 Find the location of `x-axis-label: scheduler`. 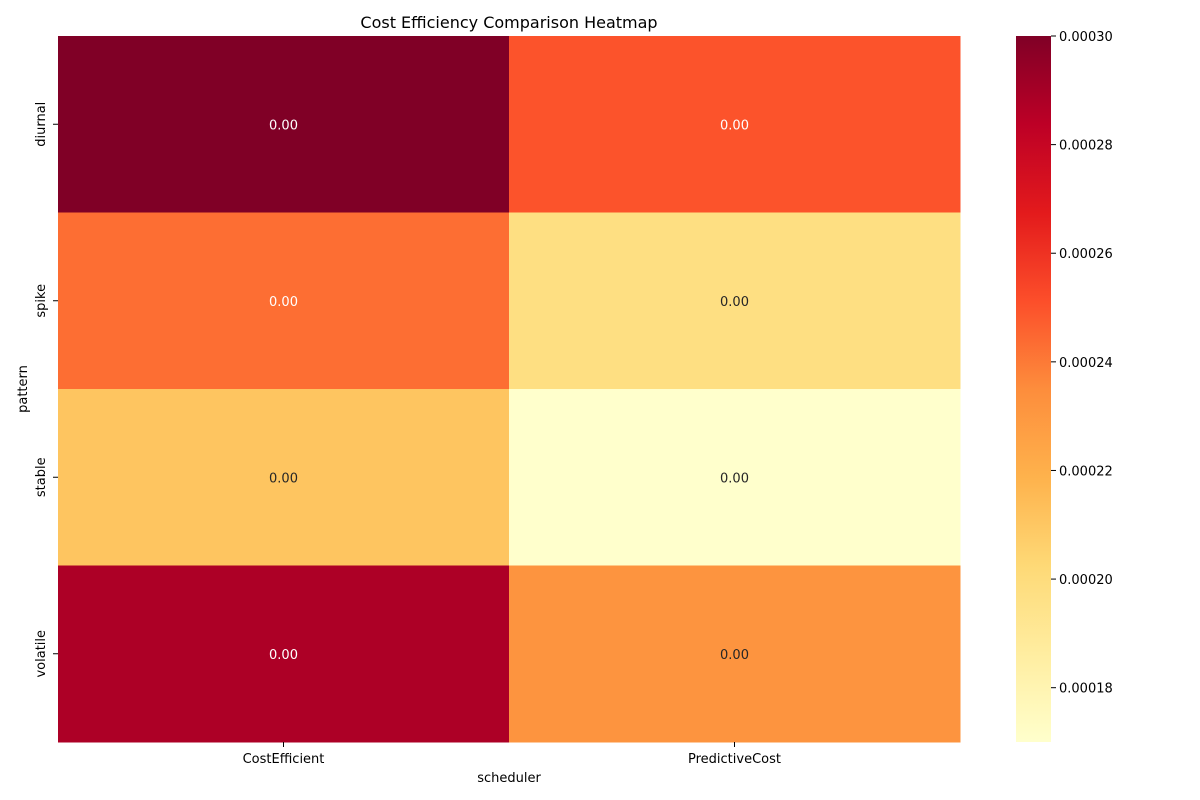

x-axis-label: scheduler is located at coordinates (509, 778).